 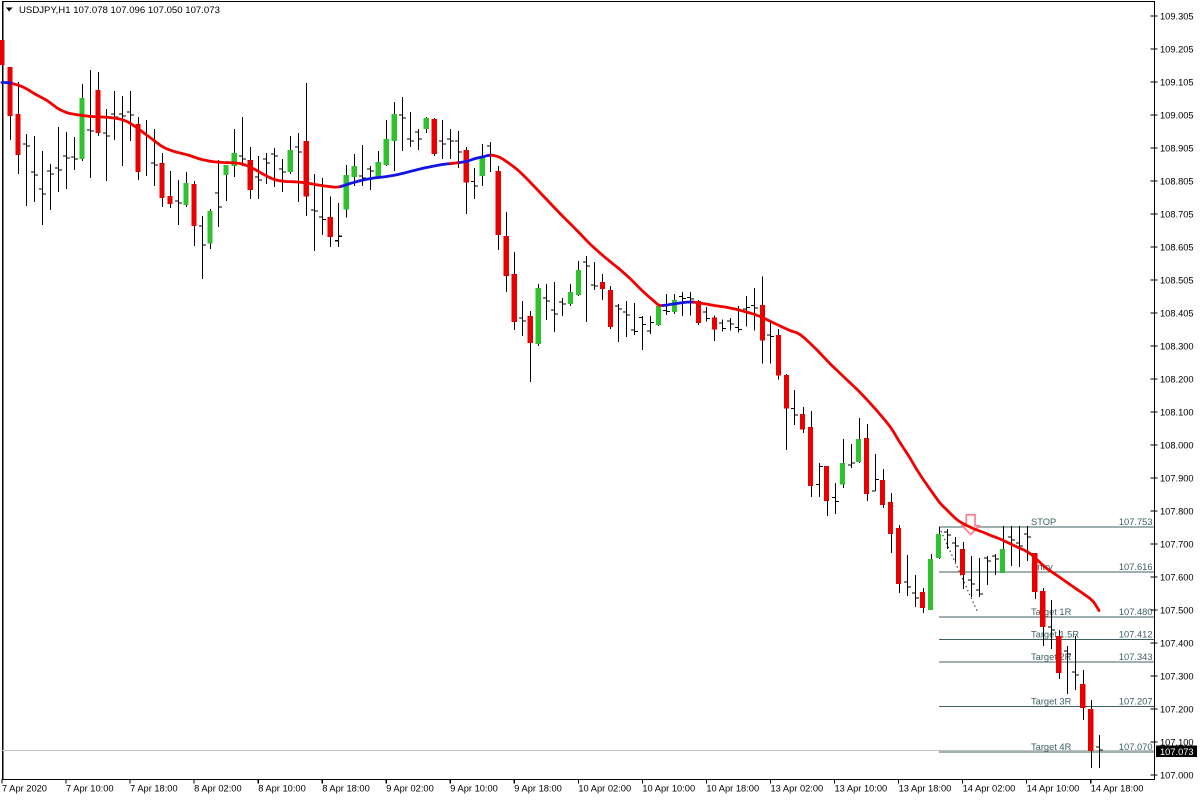 I want to click on svg-text: Target 4R, so click(x=1051, y=747).